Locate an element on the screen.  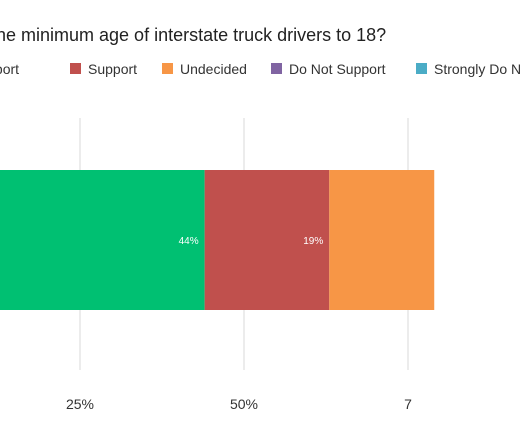
data-label: 44% is located at coordinates (189, 241).